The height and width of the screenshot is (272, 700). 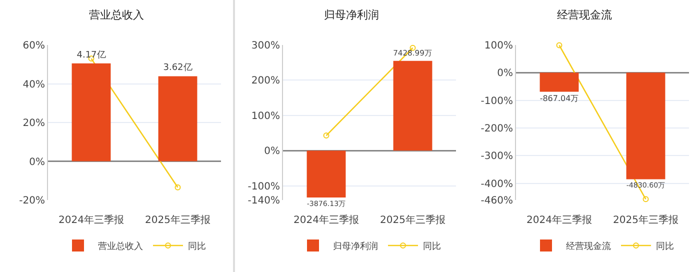 What do you see at coordinates (326, 203) in the screenshot?
I see `data-label: -3876.13万` at bounding box center [326, 203].